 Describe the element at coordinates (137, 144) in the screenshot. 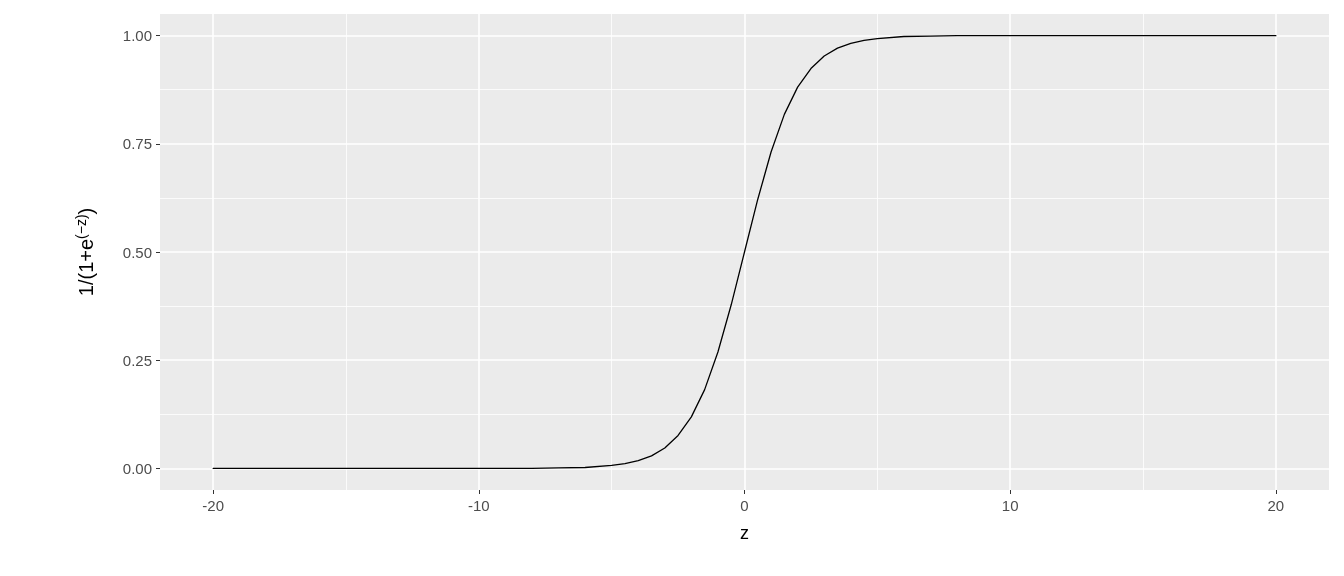

I see `y-tick-label: 0.75` at that location.